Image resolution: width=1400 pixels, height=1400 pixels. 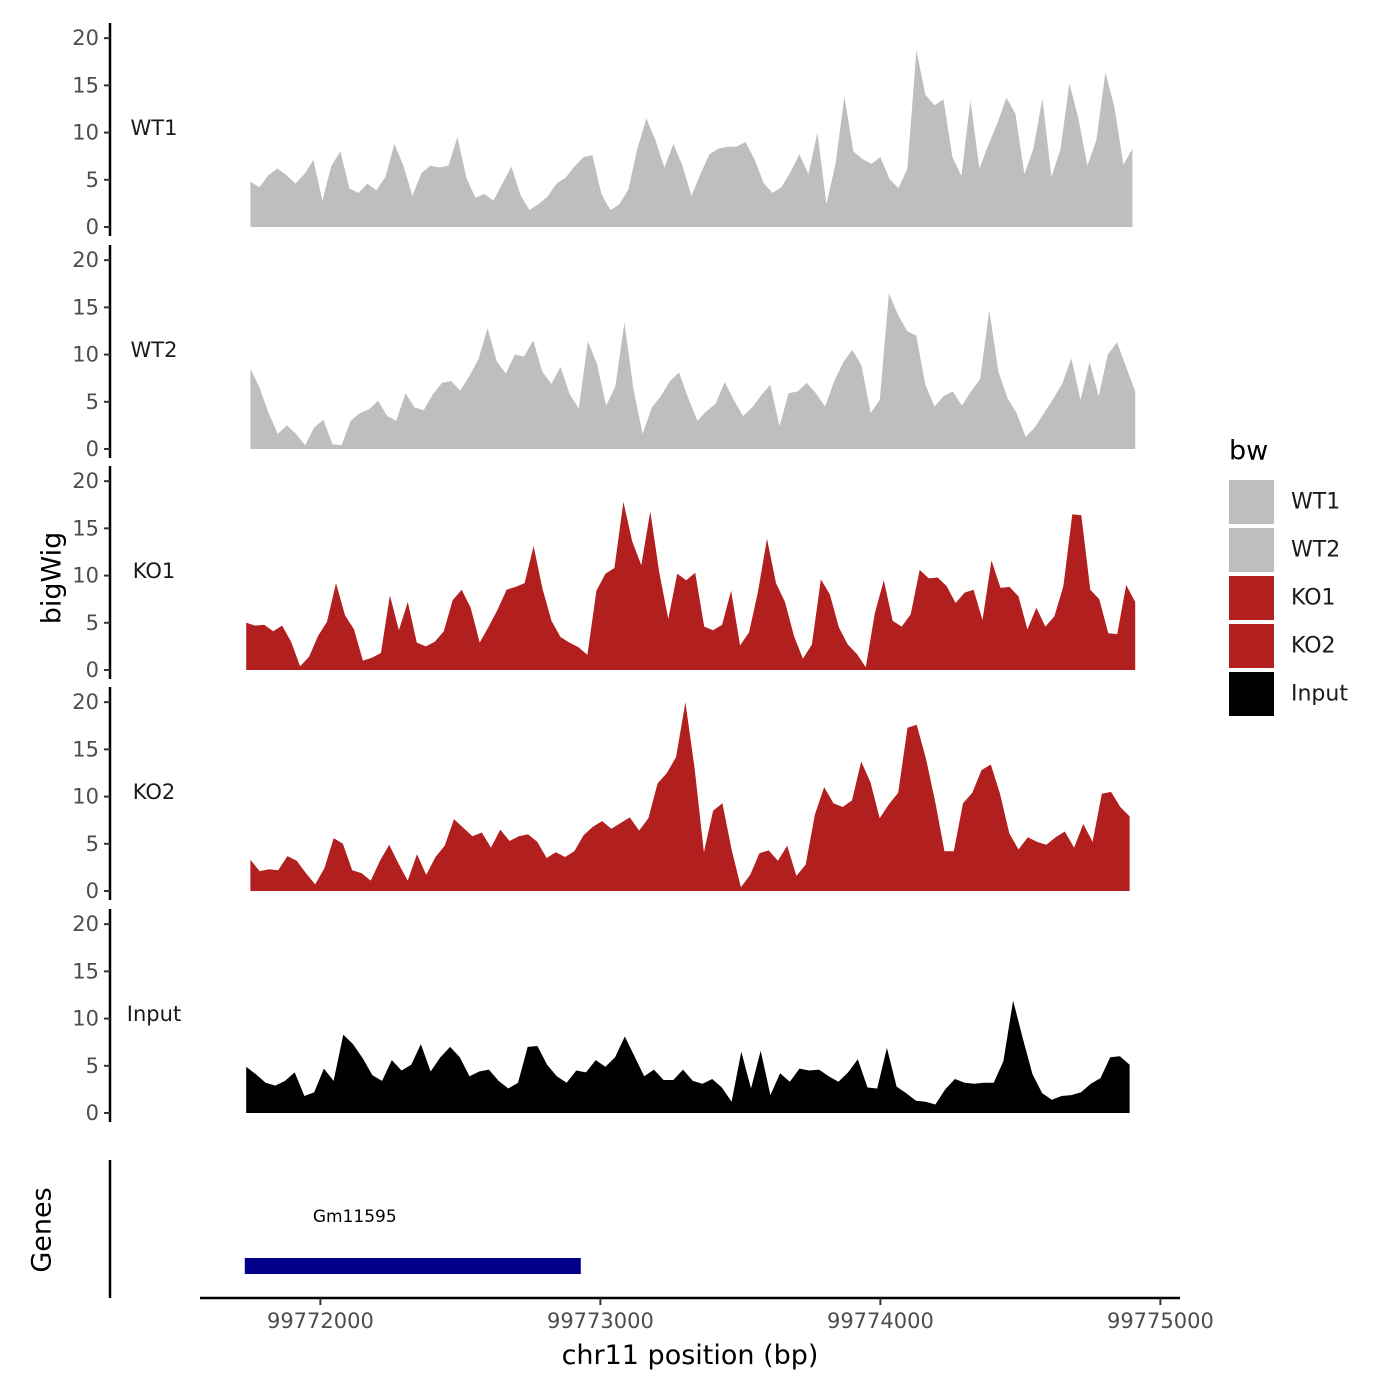 I want to click on area-input, so click(x=688, y=1056).